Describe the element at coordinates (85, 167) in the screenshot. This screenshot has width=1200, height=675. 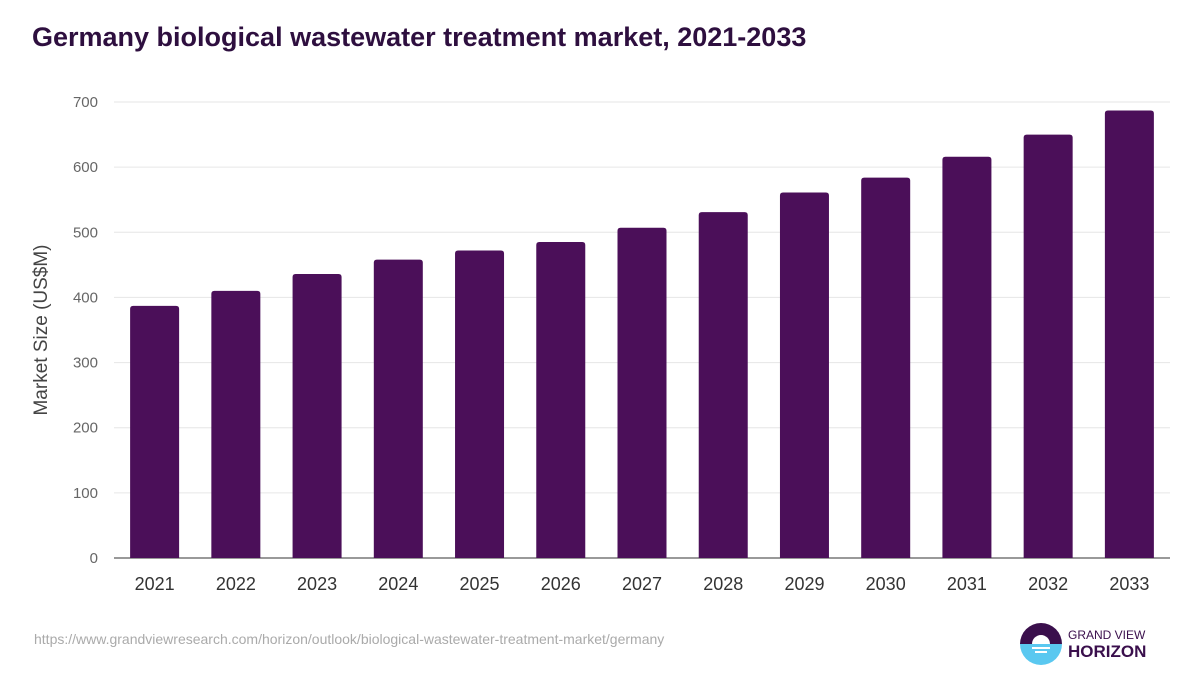
I see `y-tick-label: 600` at that location.